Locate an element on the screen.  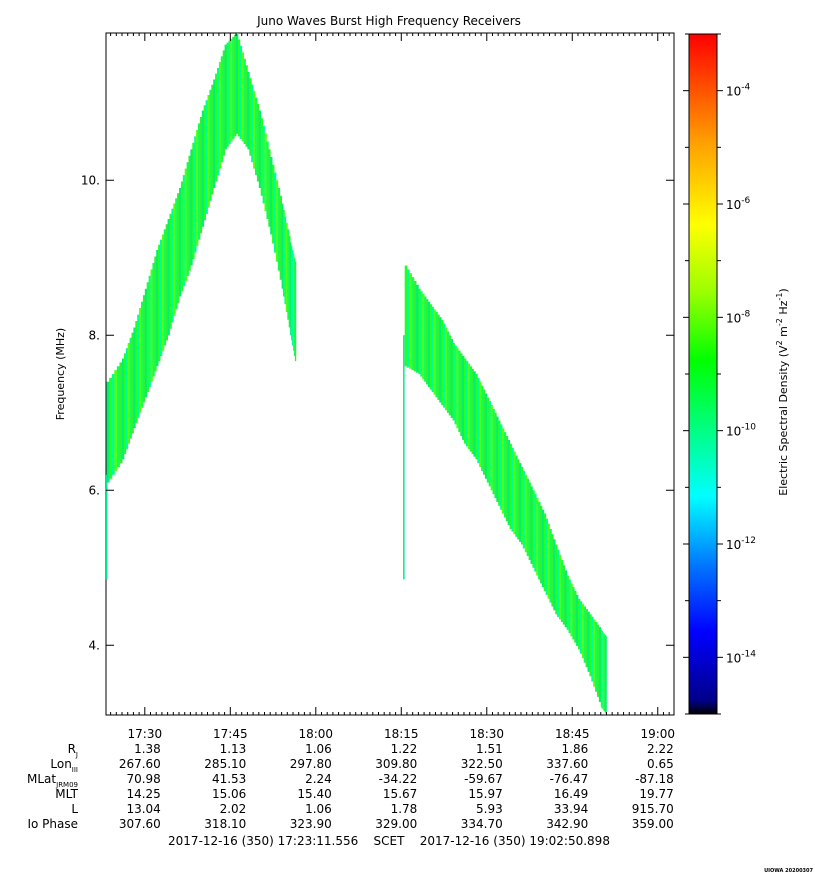
ephemeris-value: 297.80 is located at coordinates (311, 764).